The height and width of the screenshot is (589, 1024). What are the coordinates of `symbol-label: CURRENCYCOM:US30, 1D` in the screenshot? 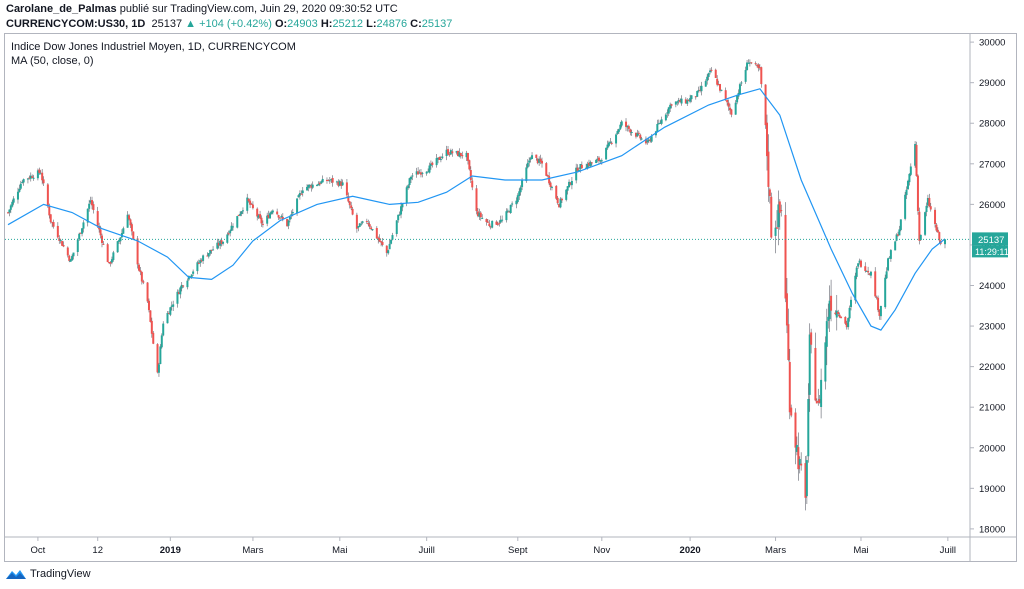 It's located at (76, 24).